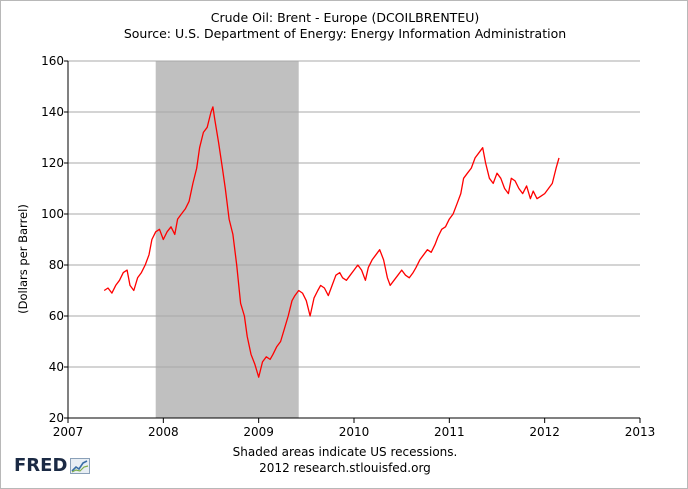  I want to click on source-credit: 2012 research.stlouisfed.org, so click(345, 468).